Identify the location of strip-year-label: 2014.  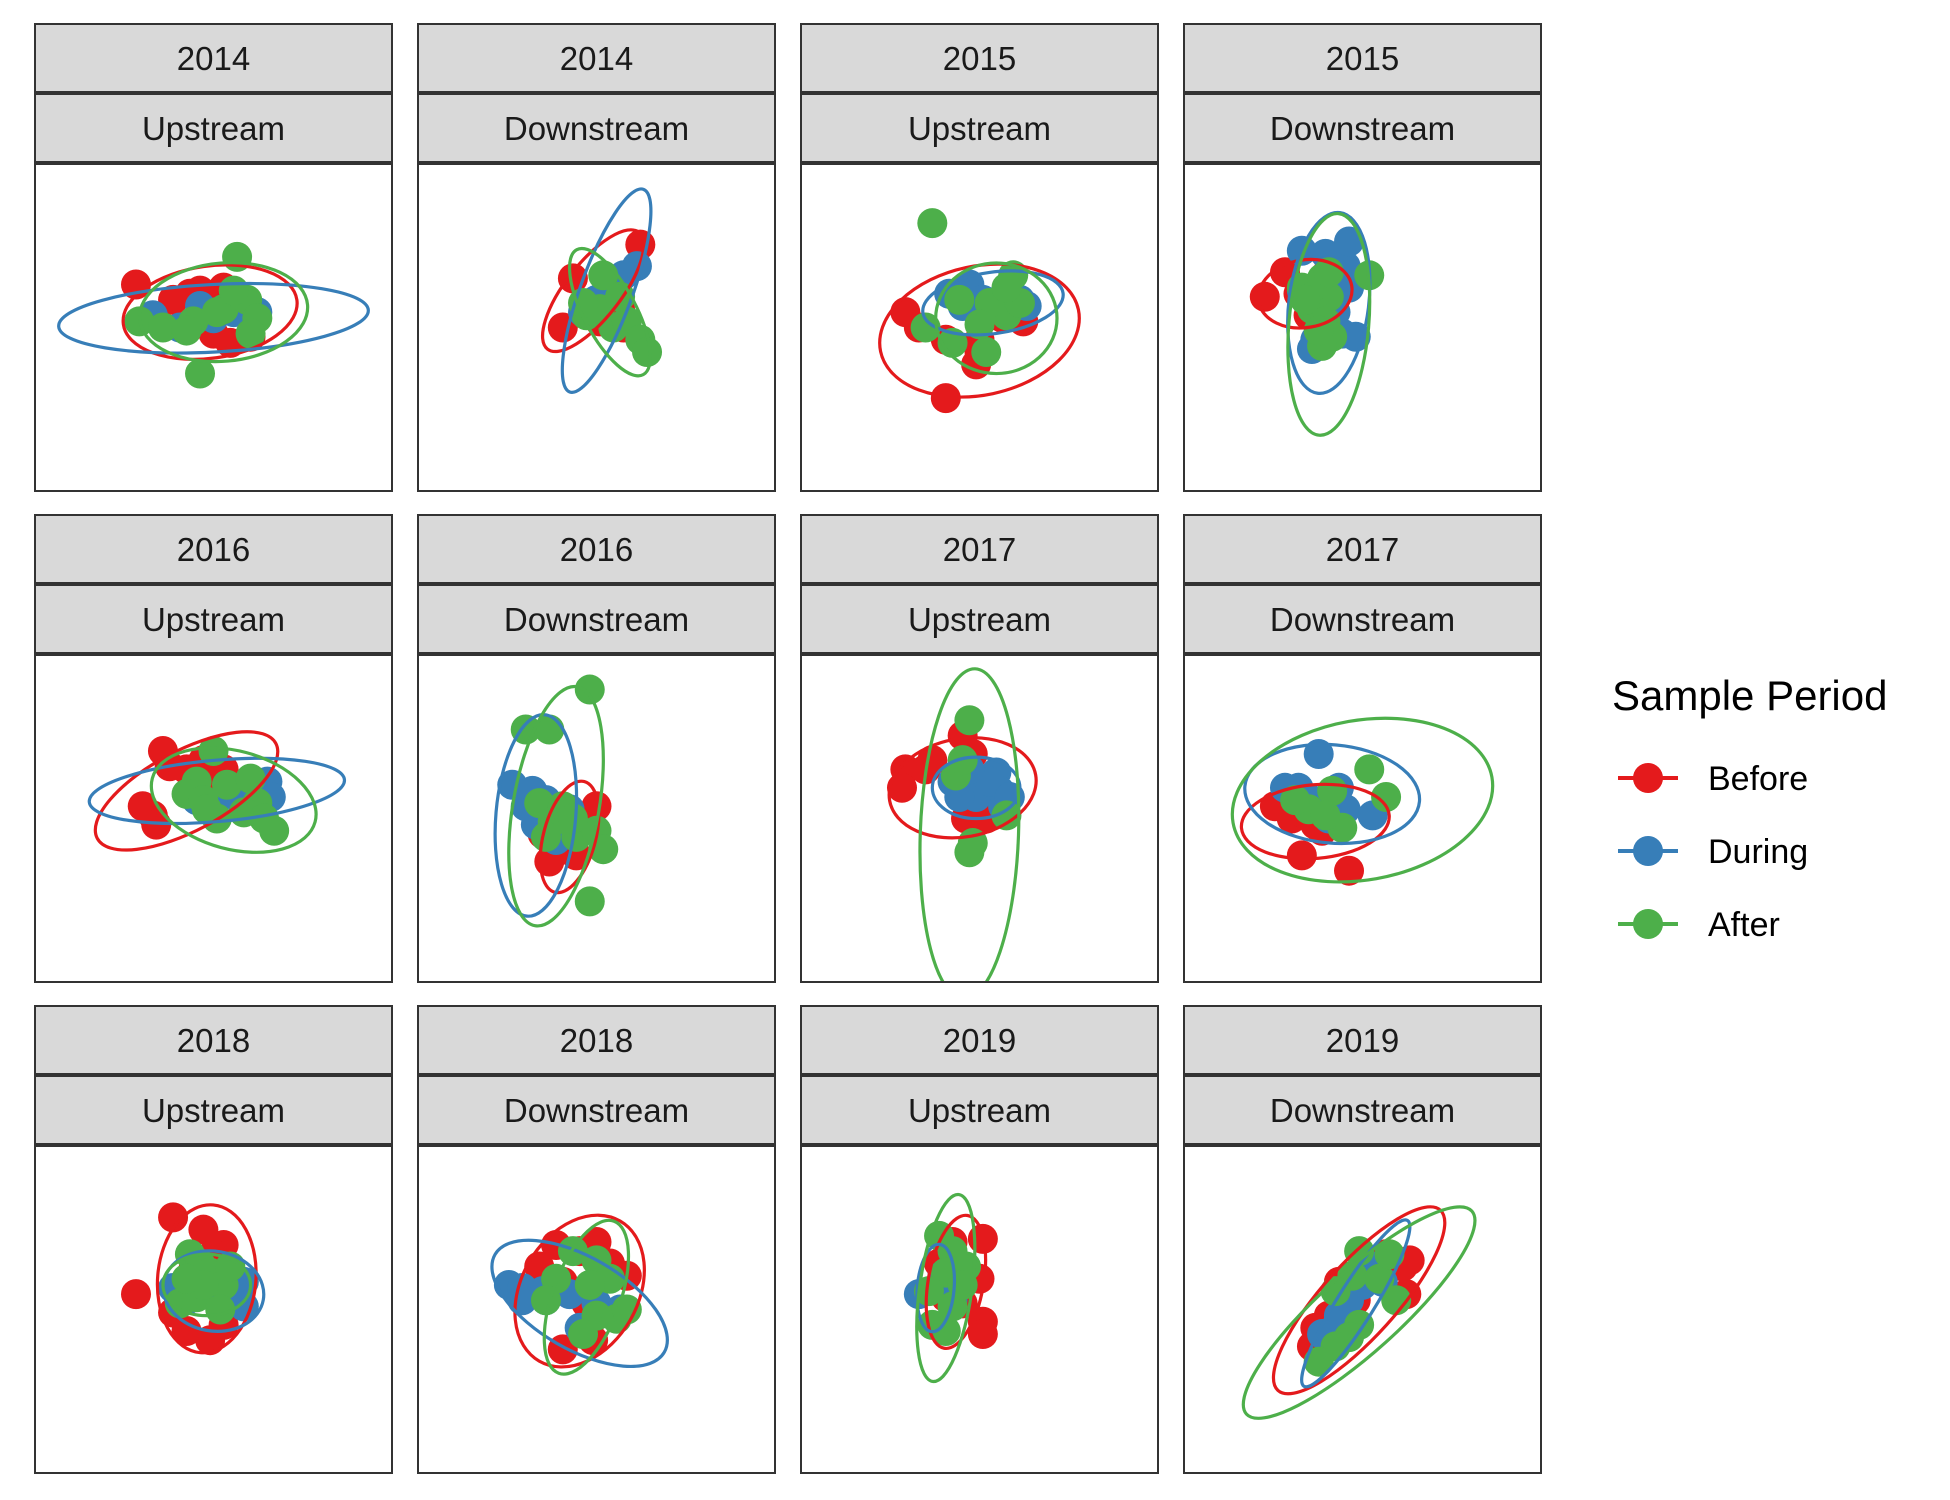
(213, 58).